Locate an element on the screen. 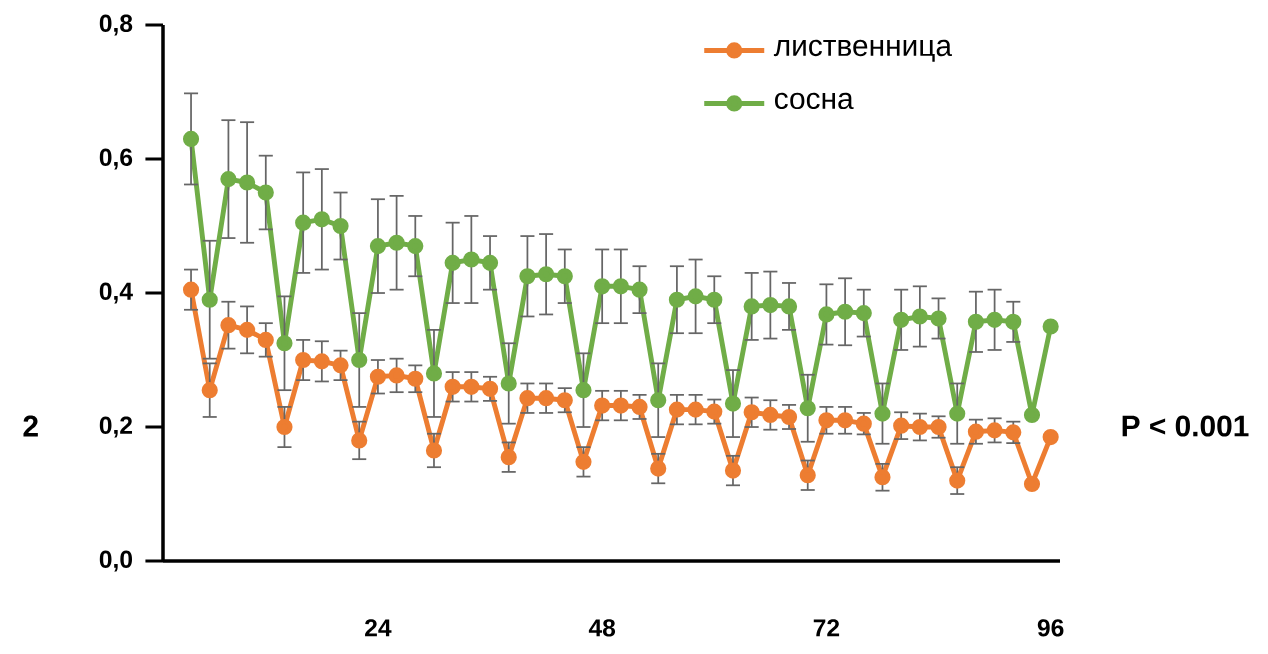  legend-label: сосна is located at coordinates (814, 101).